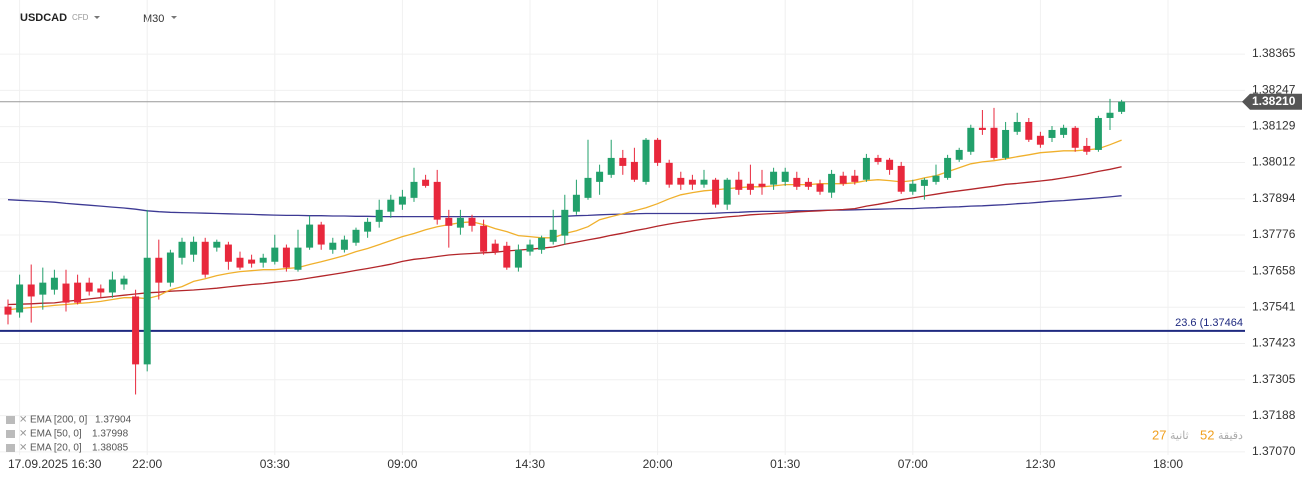 The height and width of the screenshot is (485, 1312). I want to click on y-tick-label: 1.37305, so click(1274, 379).